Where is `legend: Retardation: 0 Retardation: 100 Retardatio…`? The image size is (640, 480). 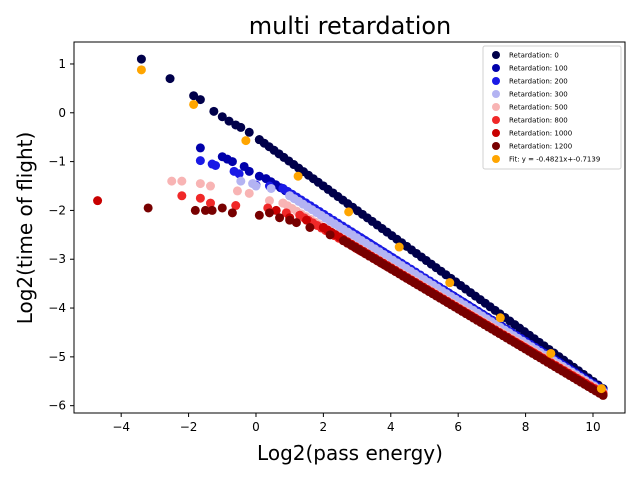 legend: Retardation: 0 Retardation: 100 Retardatio… is located at coordinates (552, 107).